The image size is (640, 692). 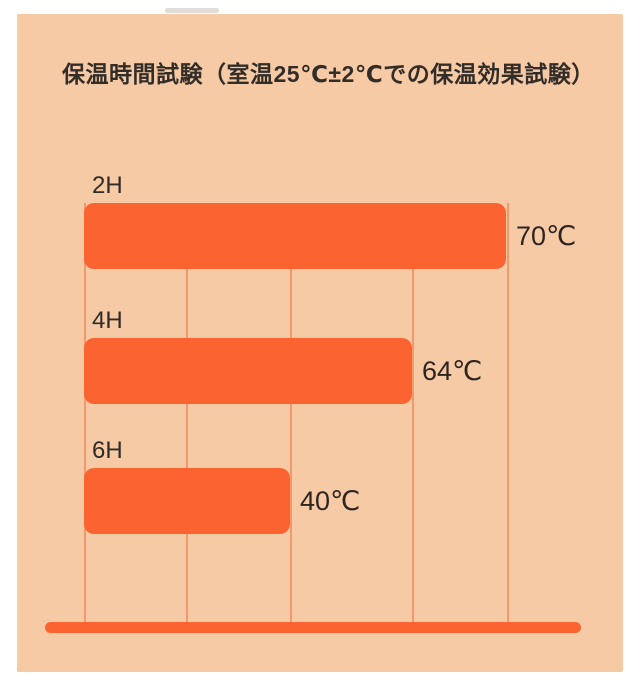 What do you see at coordinates (313, 627) in the screenshot?
I see `baseline-axis` at bounding box center [313, 627].